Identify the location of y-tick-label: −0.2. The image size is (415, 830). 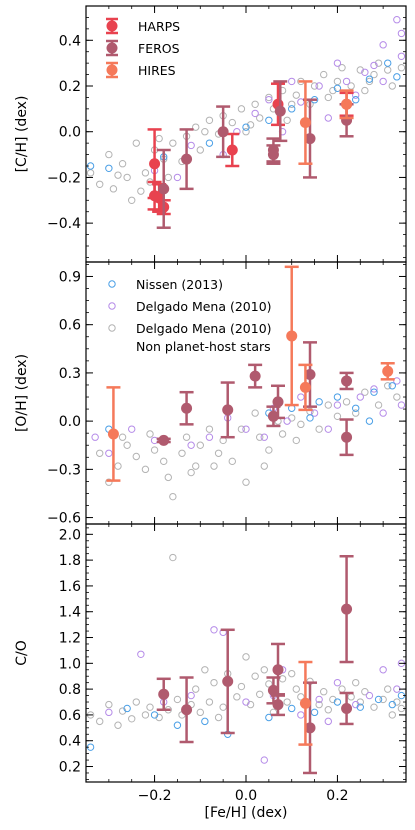
(64, 178).